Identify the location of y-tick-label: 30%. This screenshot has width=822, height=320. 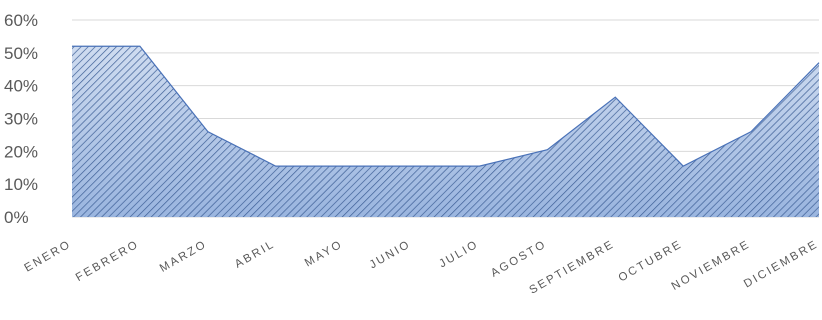
(21, 119).